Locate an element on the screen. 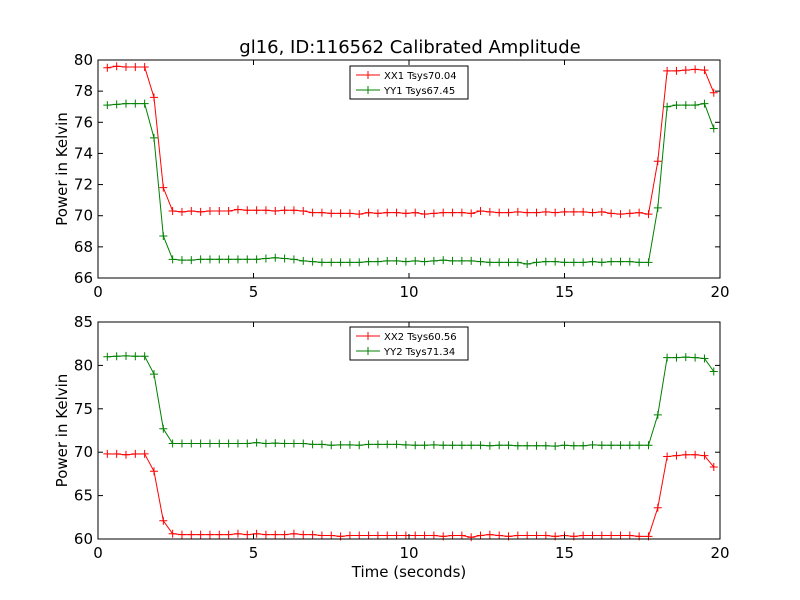  x-tick-label: 15 is located at coordinates (564, 553).